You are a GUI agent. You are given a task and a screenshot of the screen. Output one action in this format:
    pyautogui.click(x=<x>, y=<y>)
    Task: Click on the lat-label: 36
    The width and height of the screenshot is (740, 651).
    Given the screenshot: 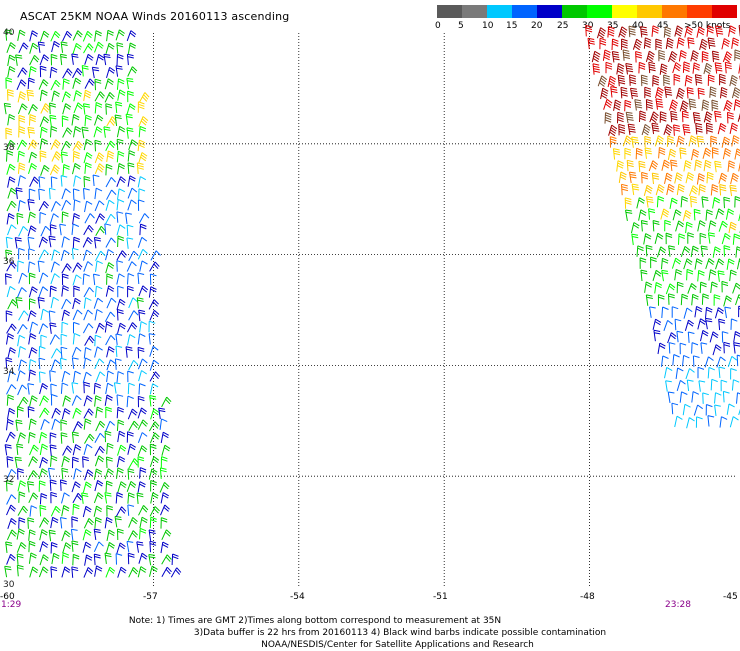 What is the action you would take?
    pyautogui.click(x=8, y=262)
    